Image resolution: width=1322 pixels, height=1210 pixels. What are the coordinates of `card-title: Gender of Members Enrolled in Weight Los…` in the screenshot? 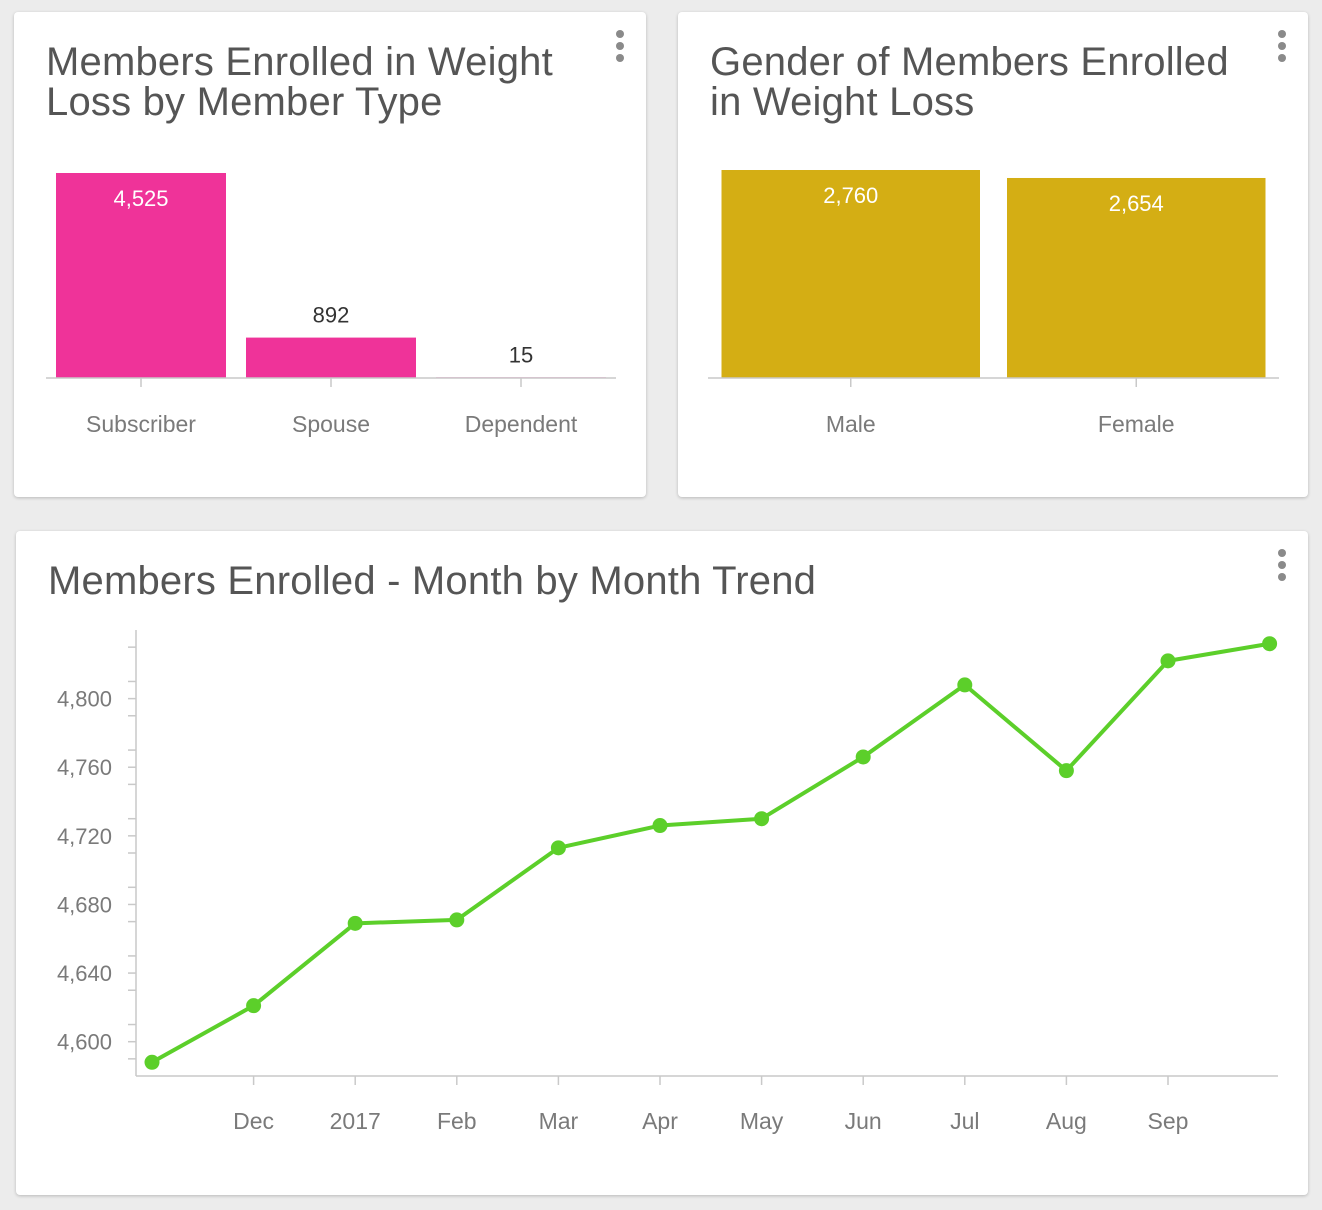 It's located at (969, 82).